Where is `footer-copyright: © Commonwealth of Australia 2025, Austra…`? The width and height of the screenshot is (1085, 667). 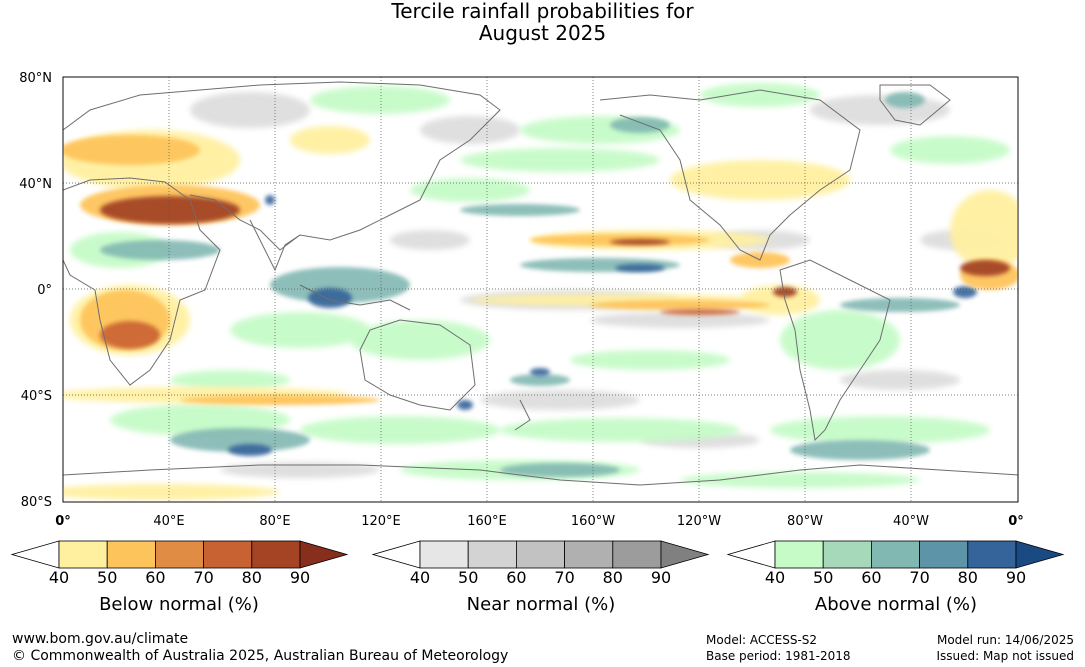 footer-copyright: © Commonwealth of Australia 2025, Austra… is located at coordinates (260, 656).